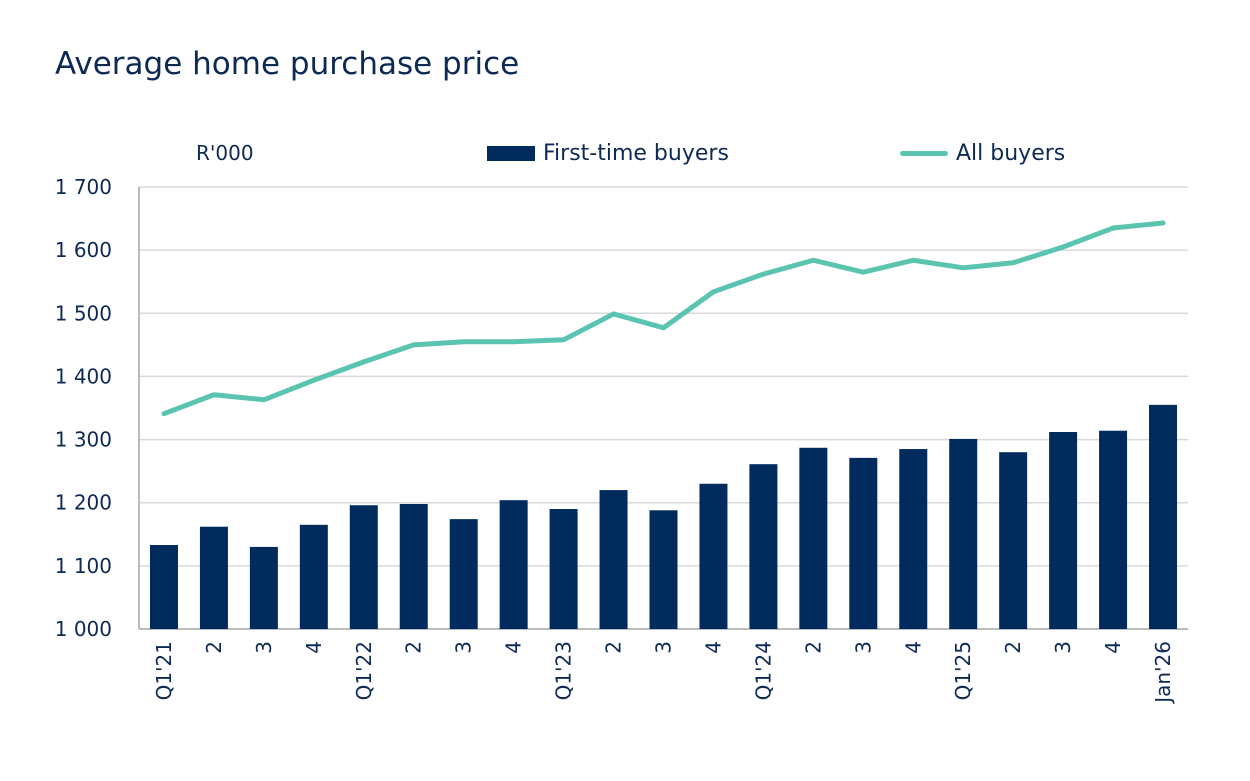 This screenshot has width=1250, height=781. I want to click on y-tick-label: 1 300, so click(83, 440).